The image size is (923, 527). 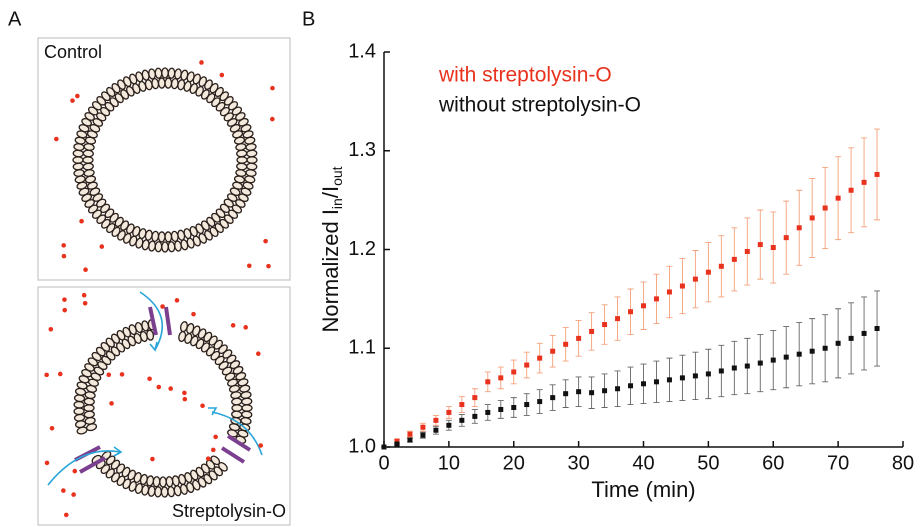 I want to click on x-tick-label: 0, so click(x=383, y=463).